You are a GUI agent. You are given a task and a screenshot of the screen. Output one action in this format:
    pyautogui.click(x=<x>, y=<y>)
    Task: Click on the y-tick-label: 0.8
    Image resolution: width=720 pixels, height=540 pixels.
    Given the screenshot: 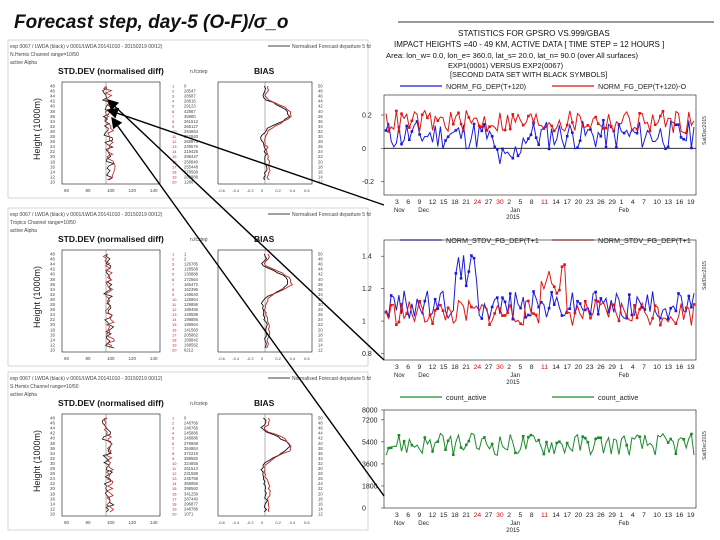 What is the action you would take?
    pyautogui.click(x=367, y=354)
    